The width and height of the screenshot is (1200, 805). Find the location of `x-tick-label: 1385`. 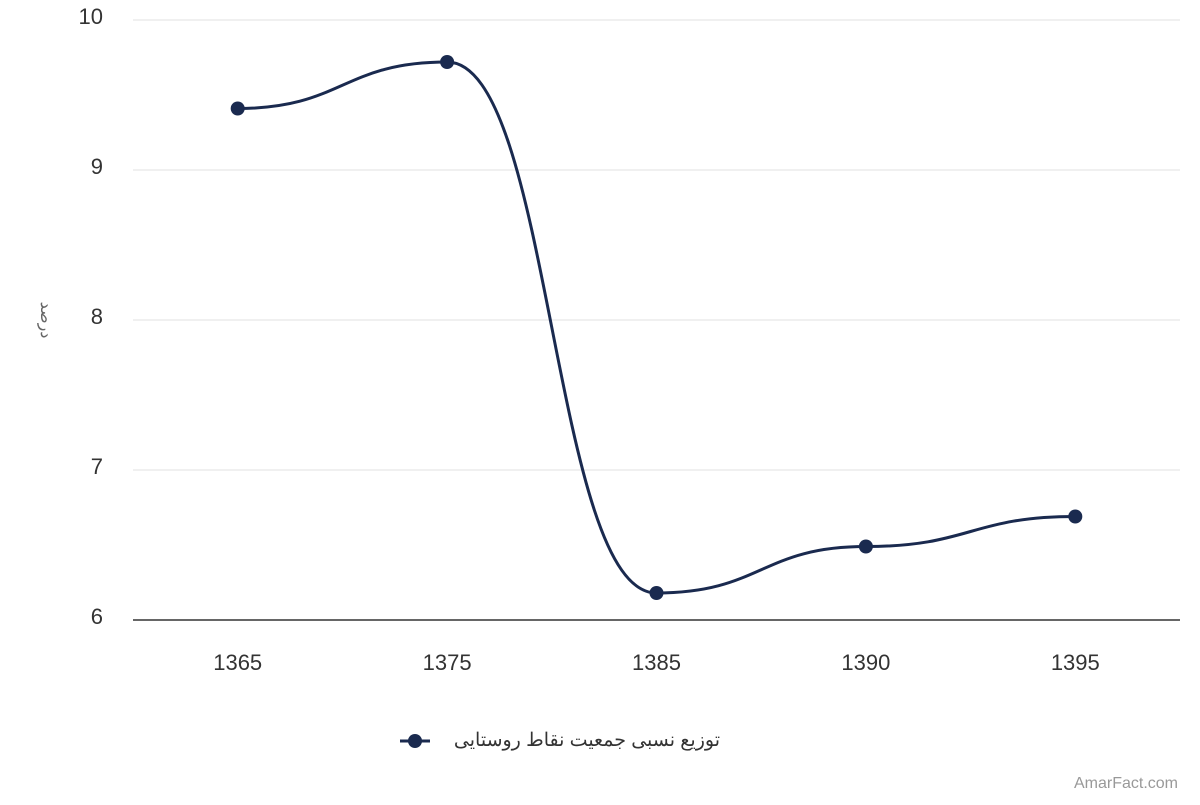

x-tick-label: 1385 is located at coordinates (656, 662).